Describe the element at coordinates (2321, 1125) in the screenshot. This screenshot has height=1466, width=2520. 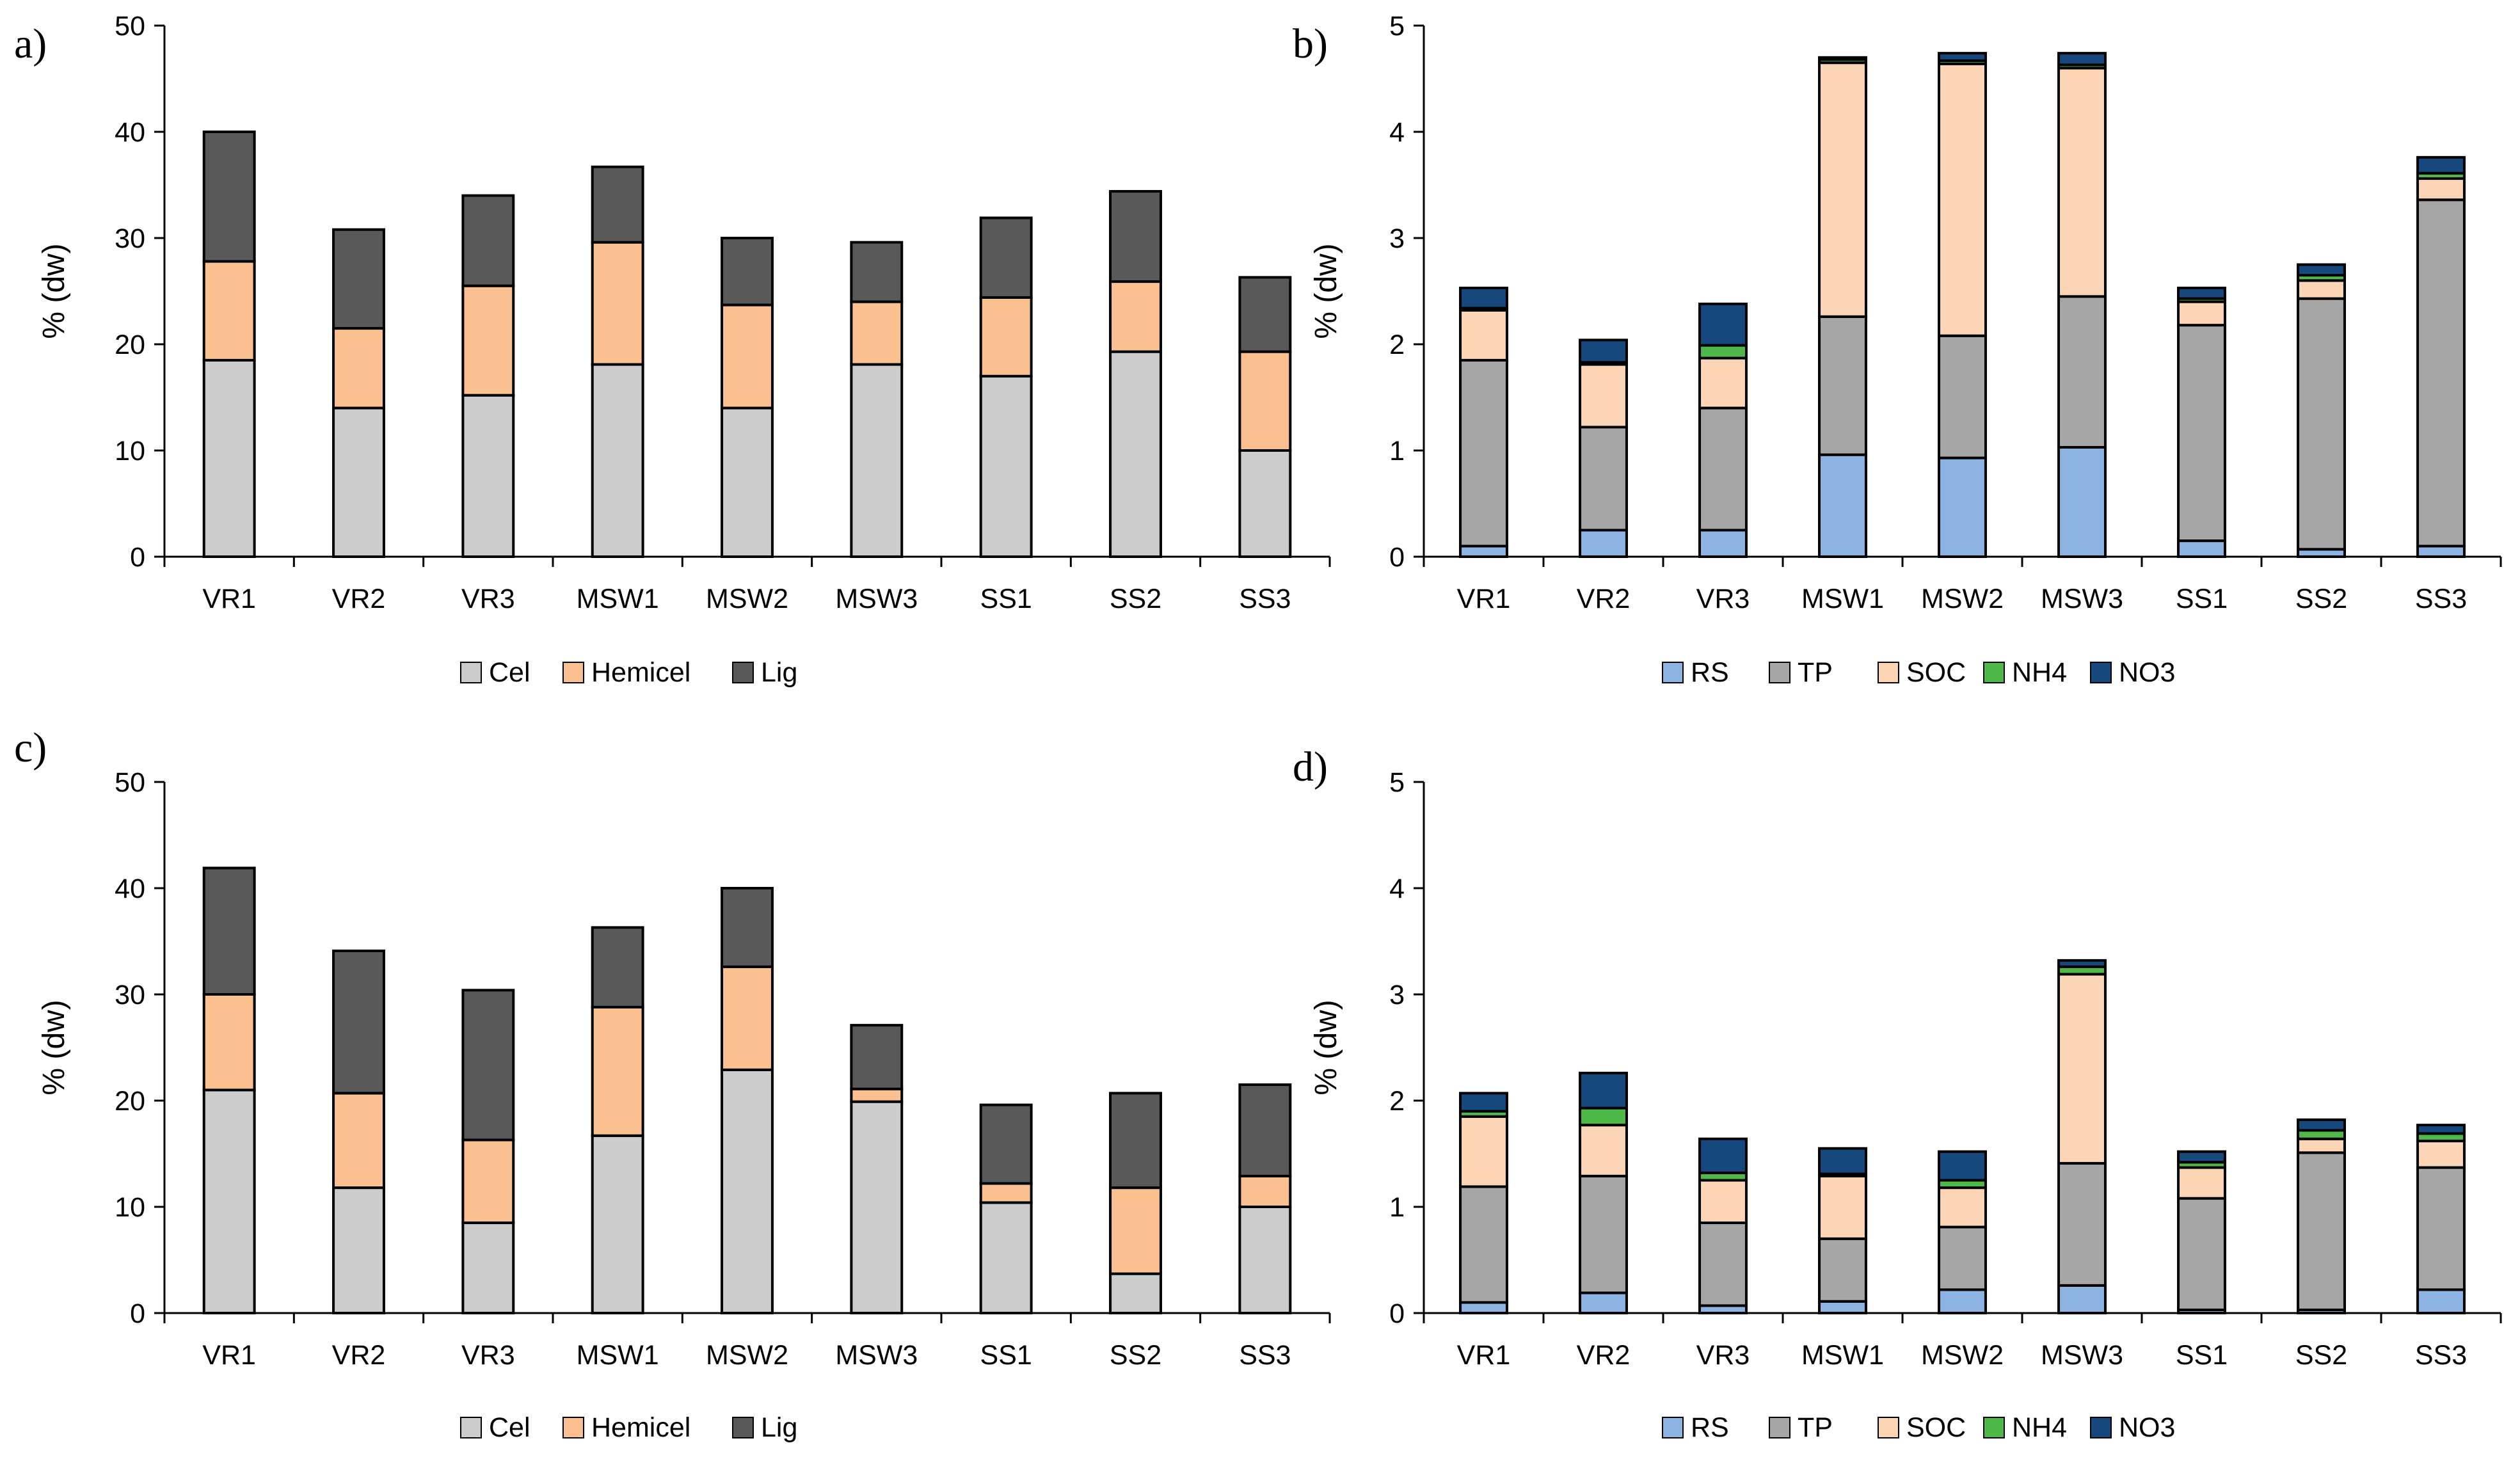
I see `bar-segment-no3-ss2` at that location.